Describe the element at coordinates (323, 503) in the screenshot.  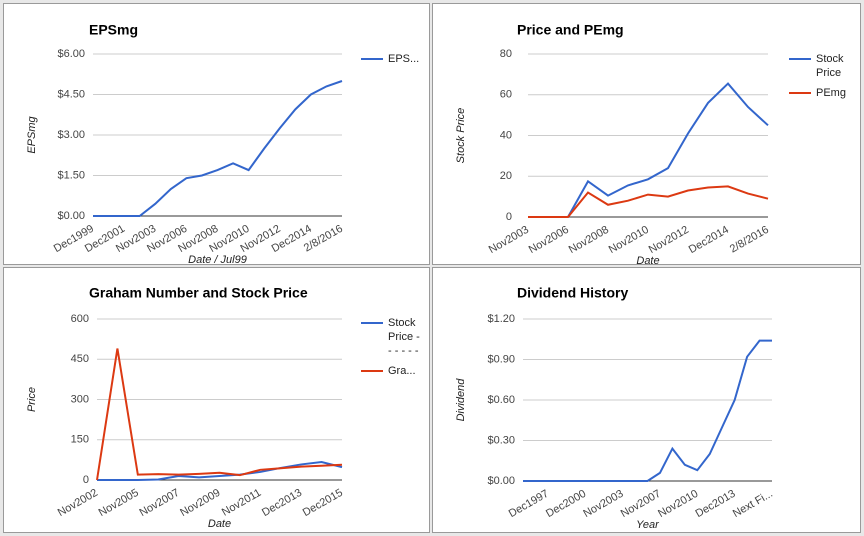
I see `x-tick-label: Dec2015` at that location.